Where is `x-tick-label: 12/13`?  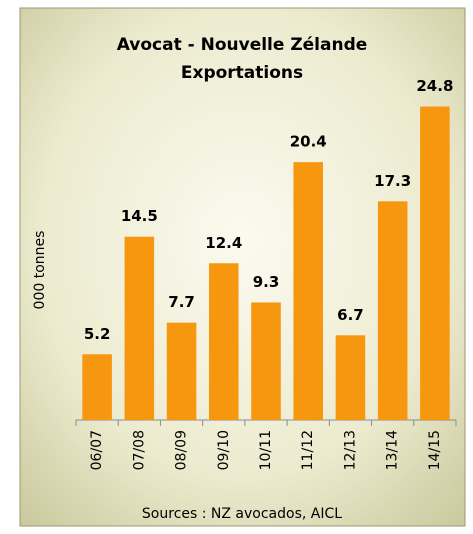
x-tick-label: 12/13 is located at coordinates (350, 450).